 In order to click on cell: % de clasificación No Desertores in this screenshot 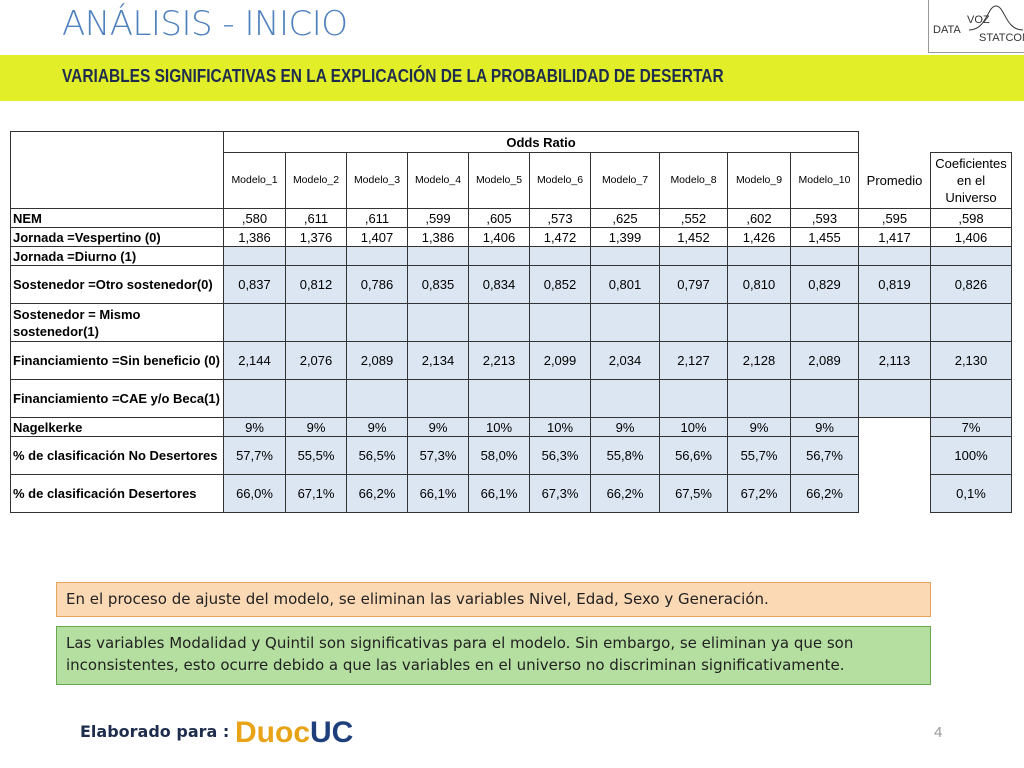, I will do `click(117, 455)`.